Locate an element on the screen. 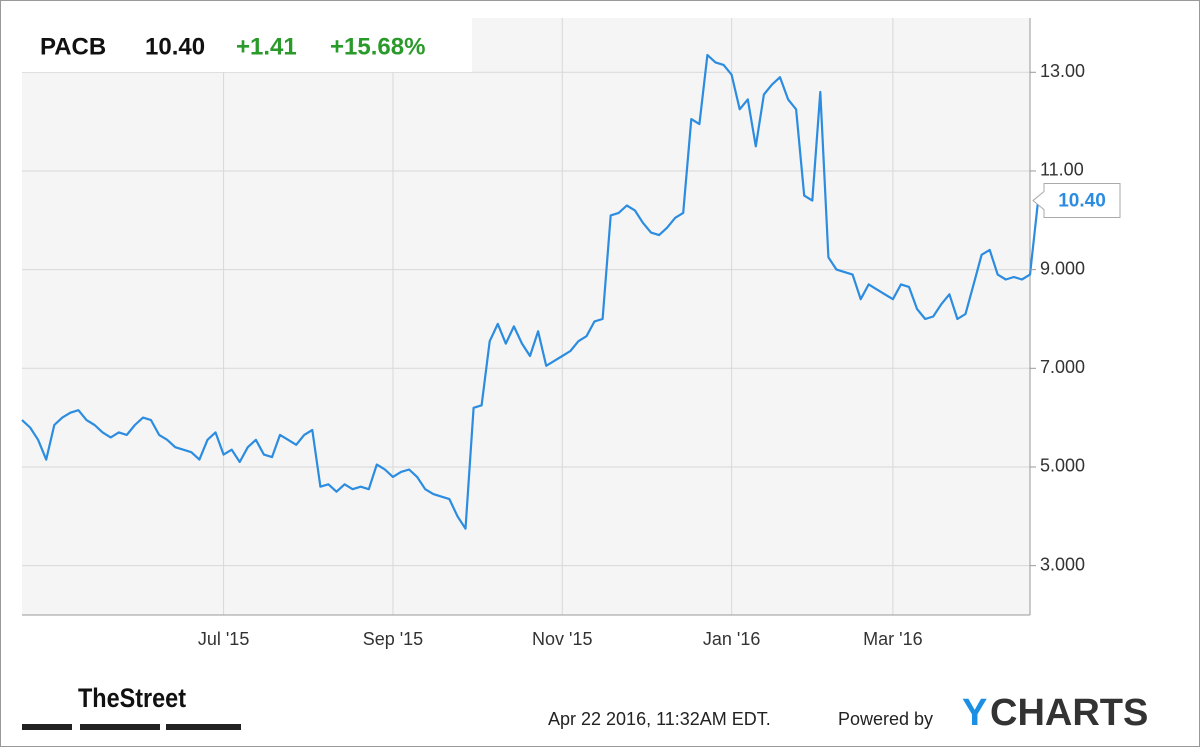 This screenshot has width=1200, height=752. x-tick-label: Sep '15 is located at coordinates (393, 639).